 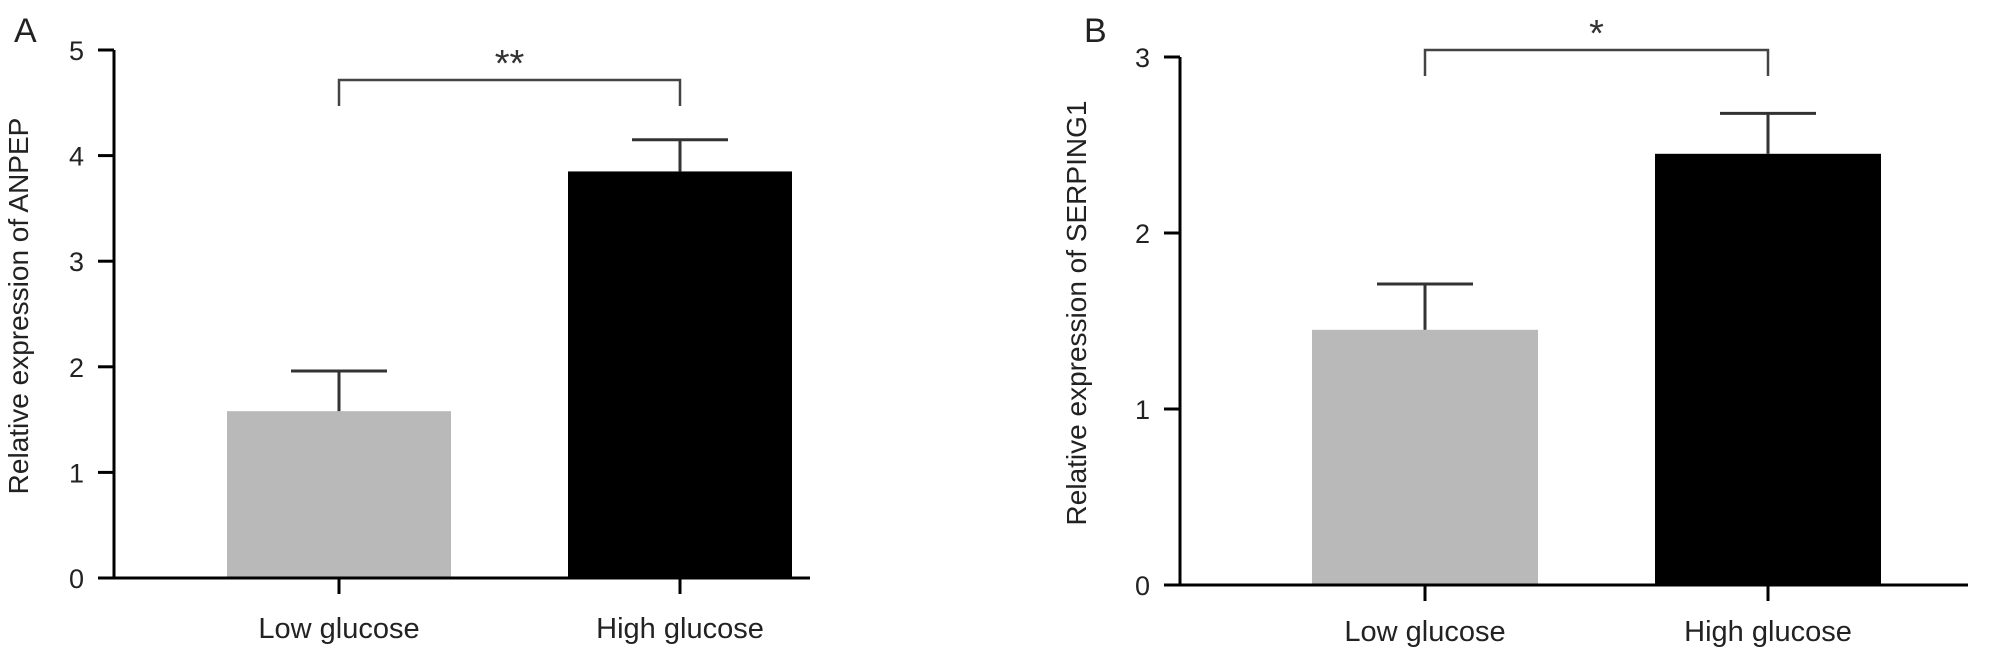 I want to click on panel-b-significance-bracket, so click(x=1596, y=62).